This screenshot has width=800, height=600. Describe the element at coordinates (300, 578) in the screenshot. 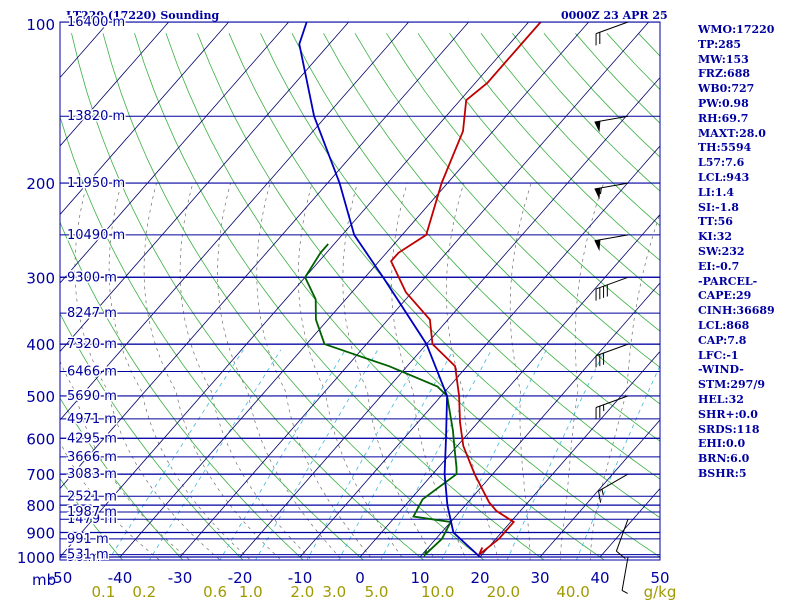

I see `temperature-tick-label: -10` at that location.